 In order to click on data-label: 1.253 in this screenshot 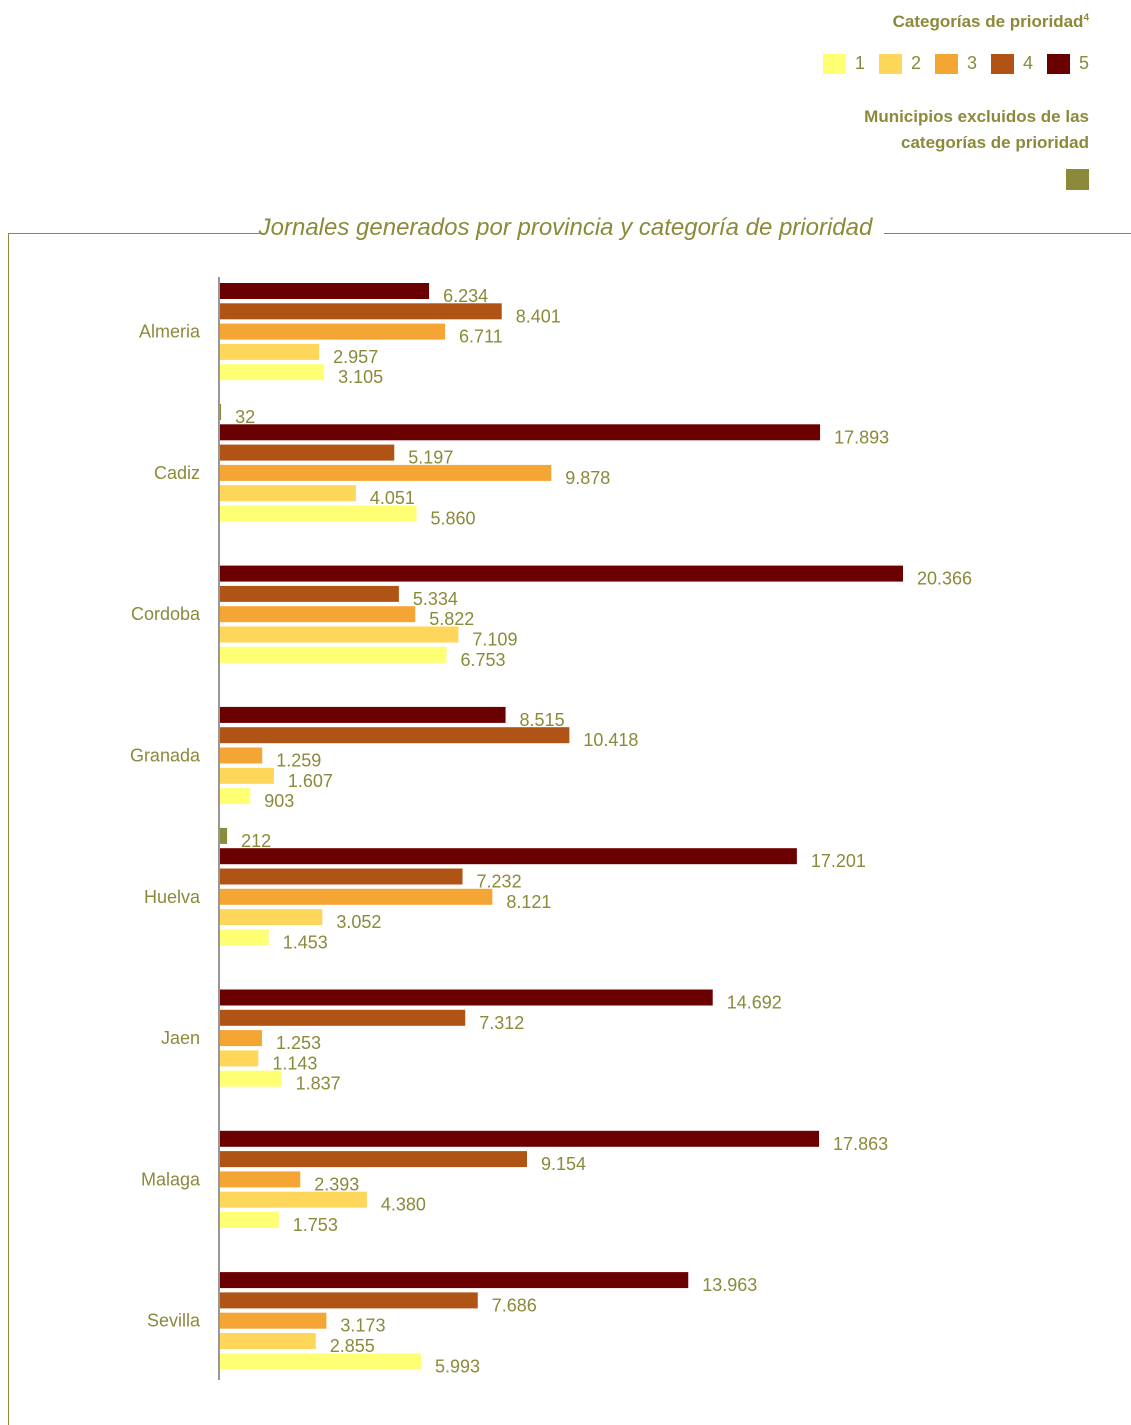, I will do `click(298, 1043)`.